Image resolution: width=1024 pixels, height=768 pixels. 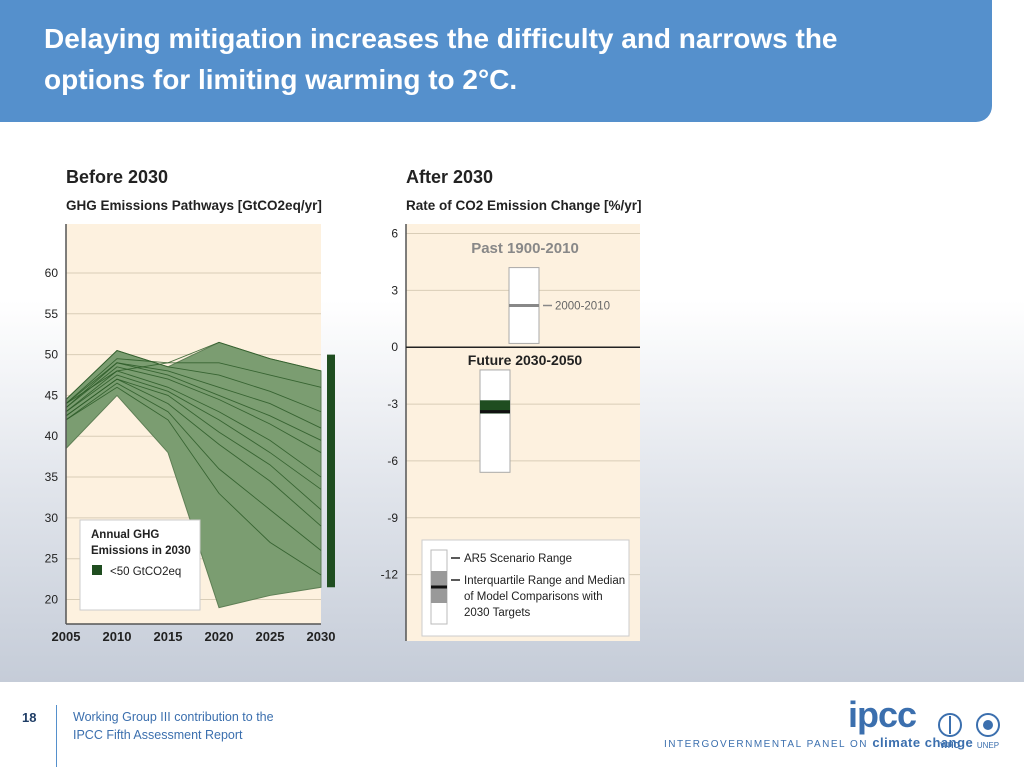 I want to click on future-box-label: Future 2030-2050, so click(x=525, y=360).